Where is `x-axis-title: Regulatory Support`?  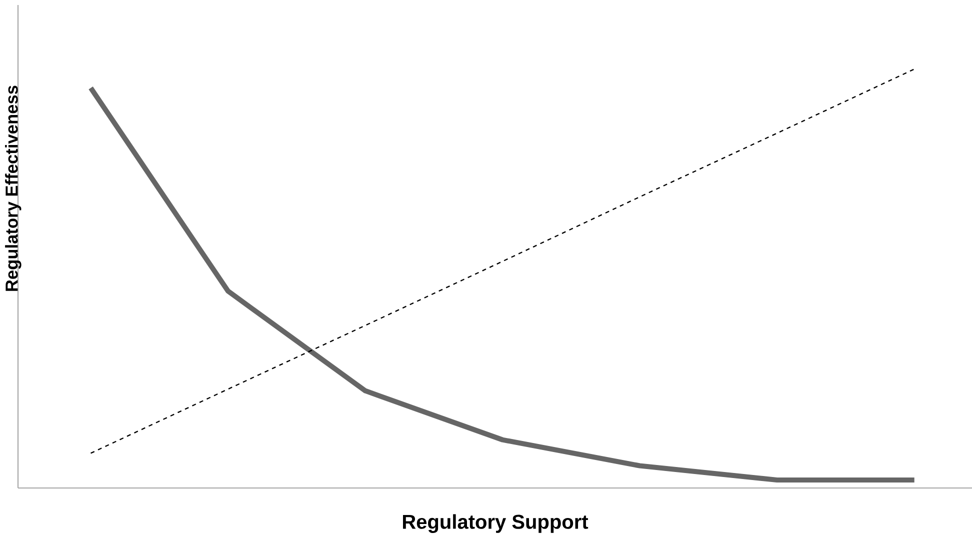 x-axis-title: Regulatory Support is located at coordinates (495, 523).